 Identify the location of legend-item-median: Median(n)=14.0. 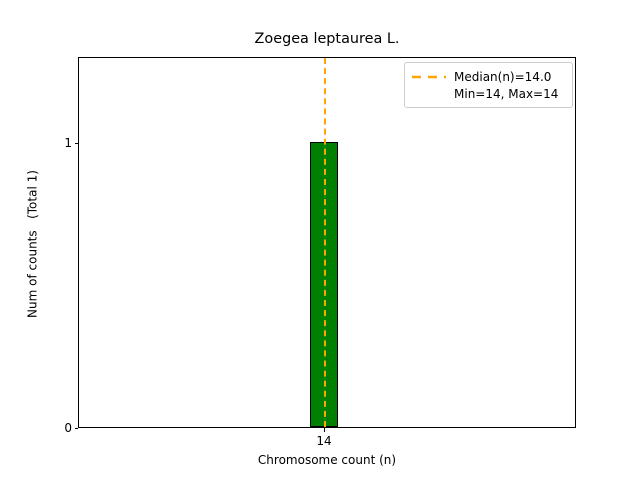
(488, 76).